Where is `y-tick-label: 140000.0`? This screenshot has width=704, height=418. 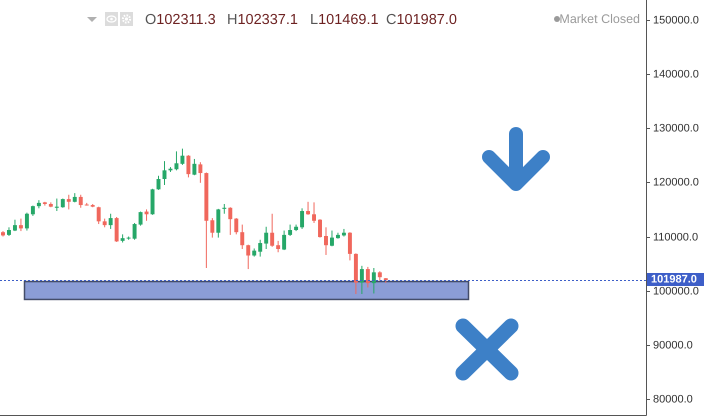
y-tick-label: 140000.0 is located at coordinates (676, 74).